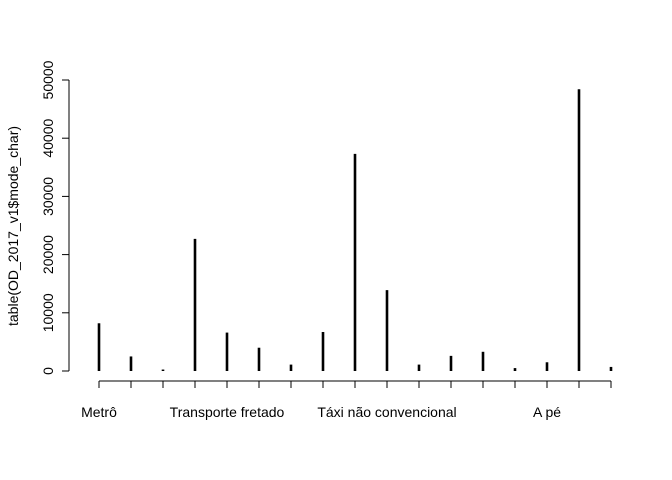  Describe the element at coordinates (48, 196) in the screenshot. I see `y-tick-label: 30000` at that location.